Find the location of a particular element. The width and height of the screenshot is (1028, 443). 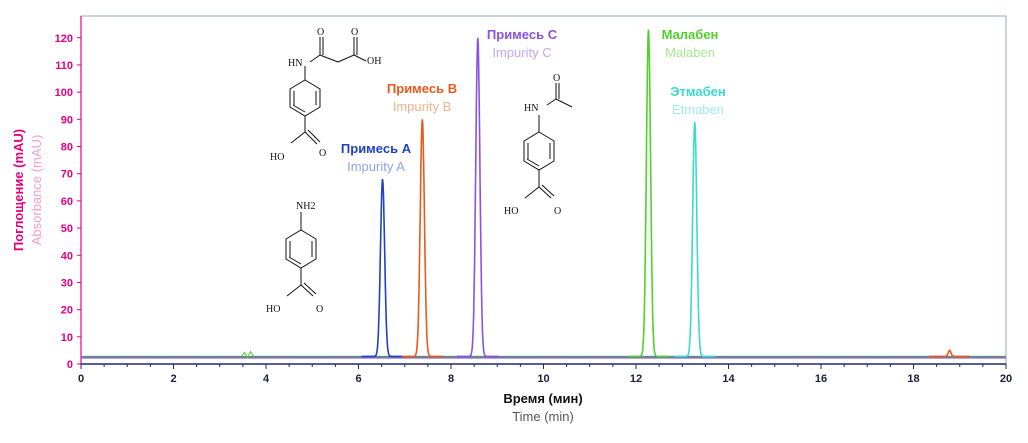

label-impurity-a-ru: Примесь A is located at coordinates (376, 148).